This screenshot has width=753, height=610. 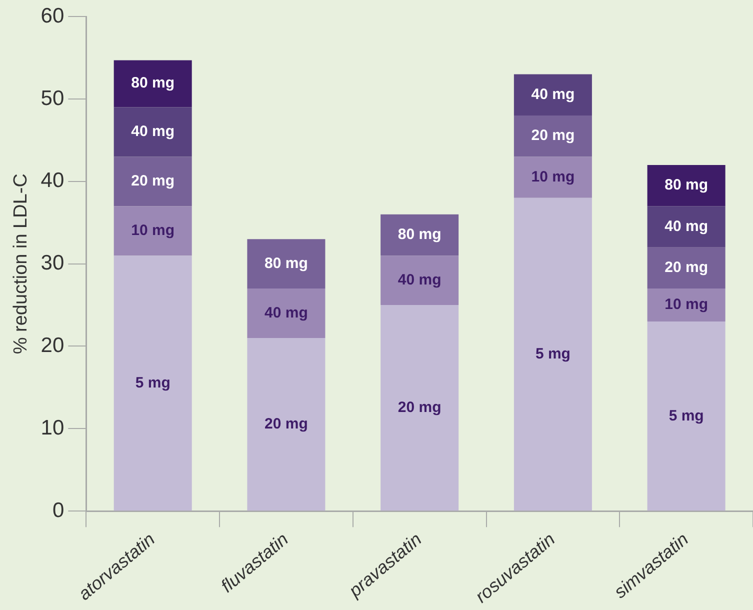 What do you see at coordinates (52, 428) in the screenshot?
I see `y-tick-label: 10` at bounding box center [52, 428].